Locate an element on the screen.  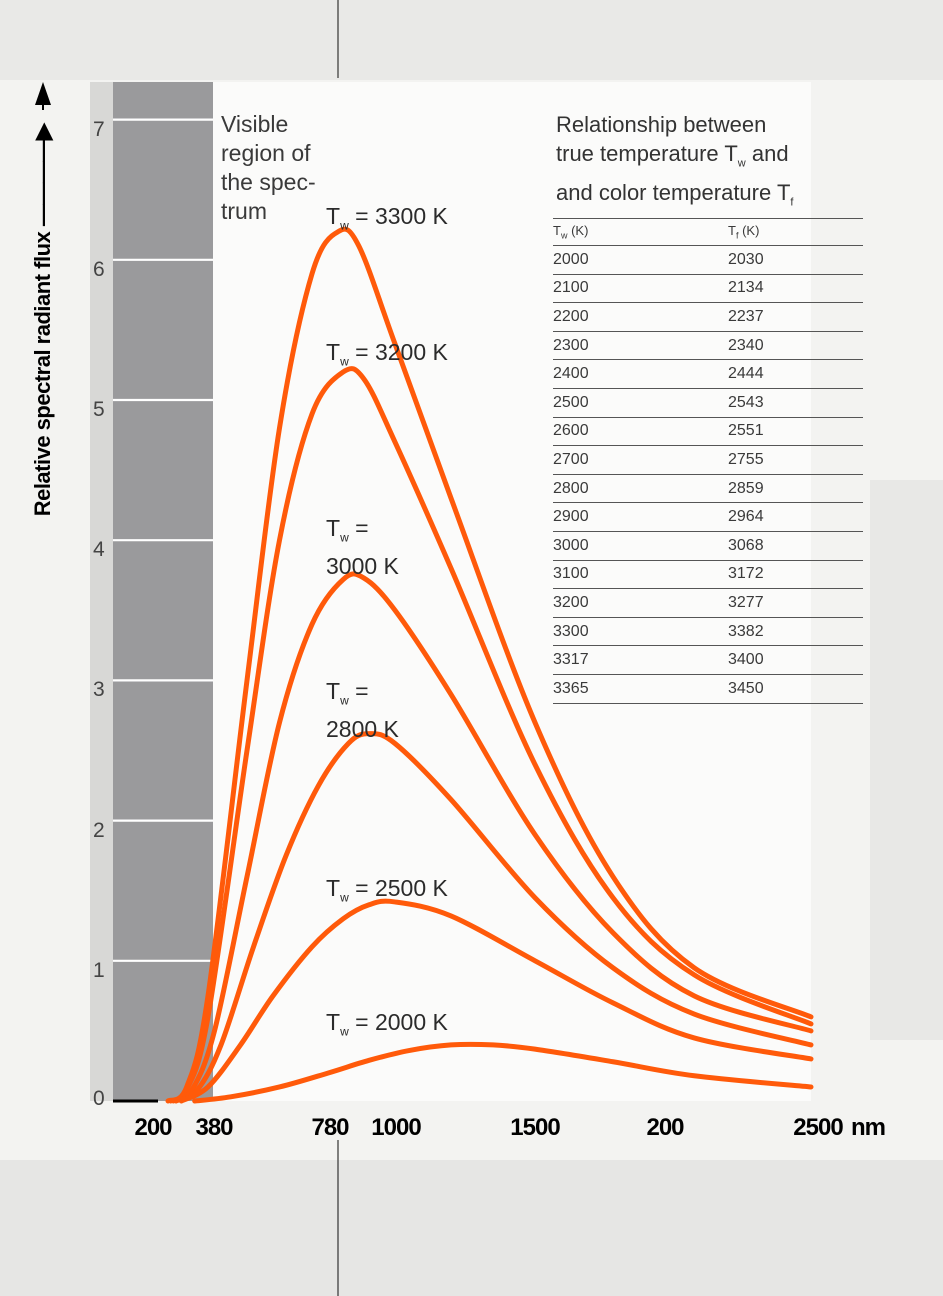
cell-tw: 2000 is located at coordinates (640, 260).